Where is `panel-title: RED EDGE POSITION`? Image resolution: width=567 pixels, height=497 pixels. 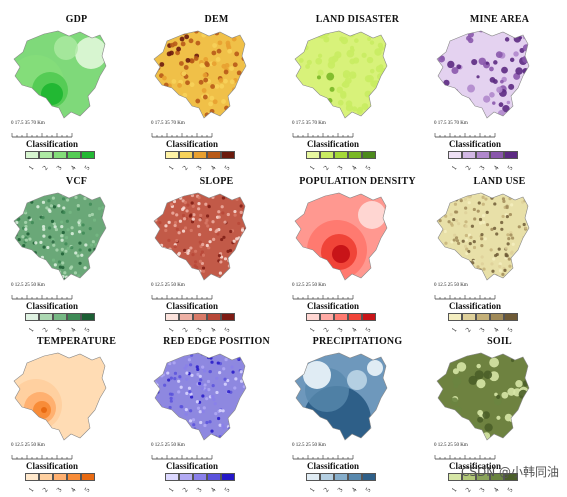
panel-title: RED EDGE POSITION is located at coordinates (216, 341).